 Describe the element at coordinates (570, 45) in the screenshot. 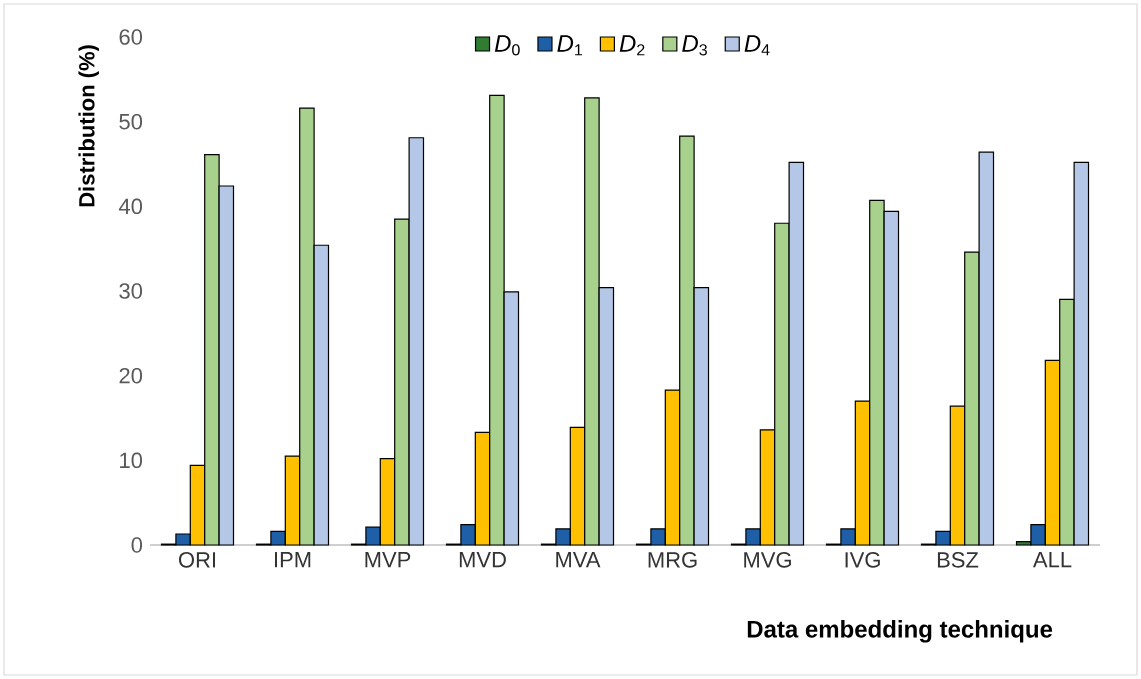

I see `legend-label: D$_{1}$` at that location.